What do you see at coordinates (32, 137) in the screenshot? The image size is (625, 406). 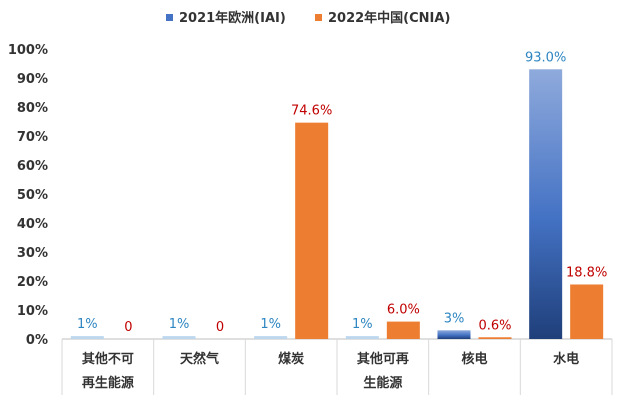 I see `y-tick-label: 70%` at bounding box center [32, 137].